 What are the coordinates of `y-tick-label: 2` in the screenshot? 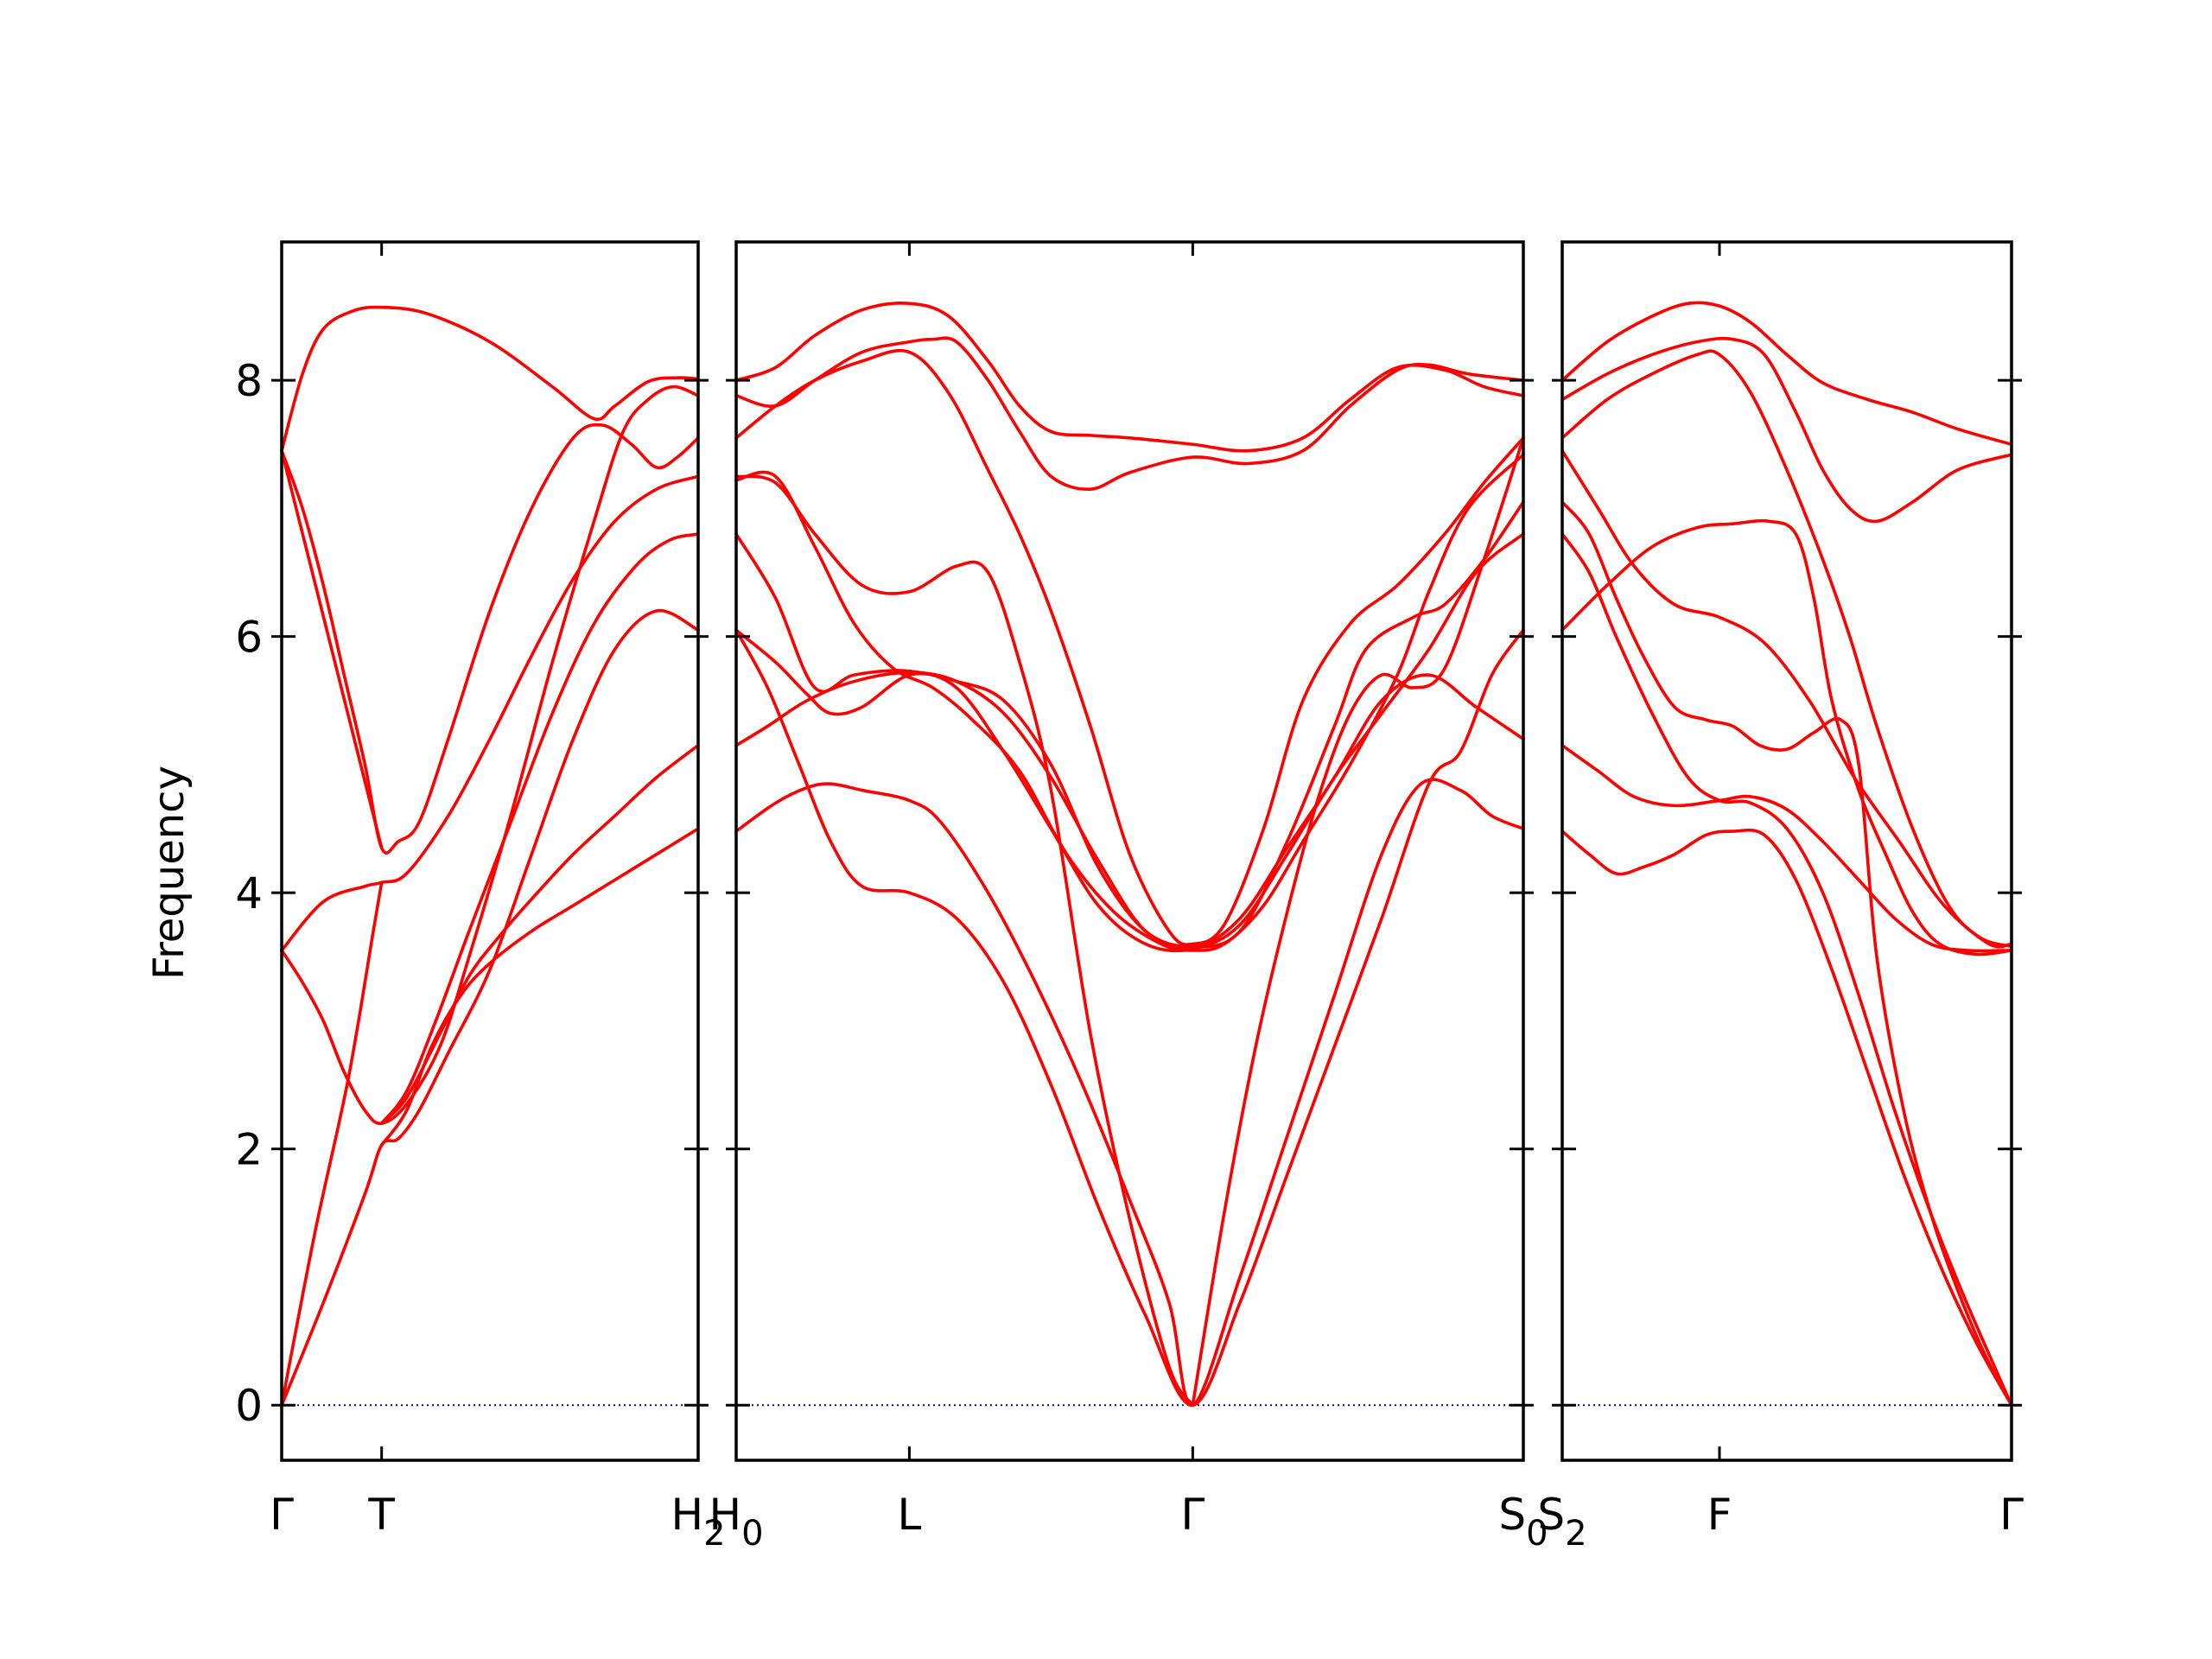 It's located at (249, 1150).